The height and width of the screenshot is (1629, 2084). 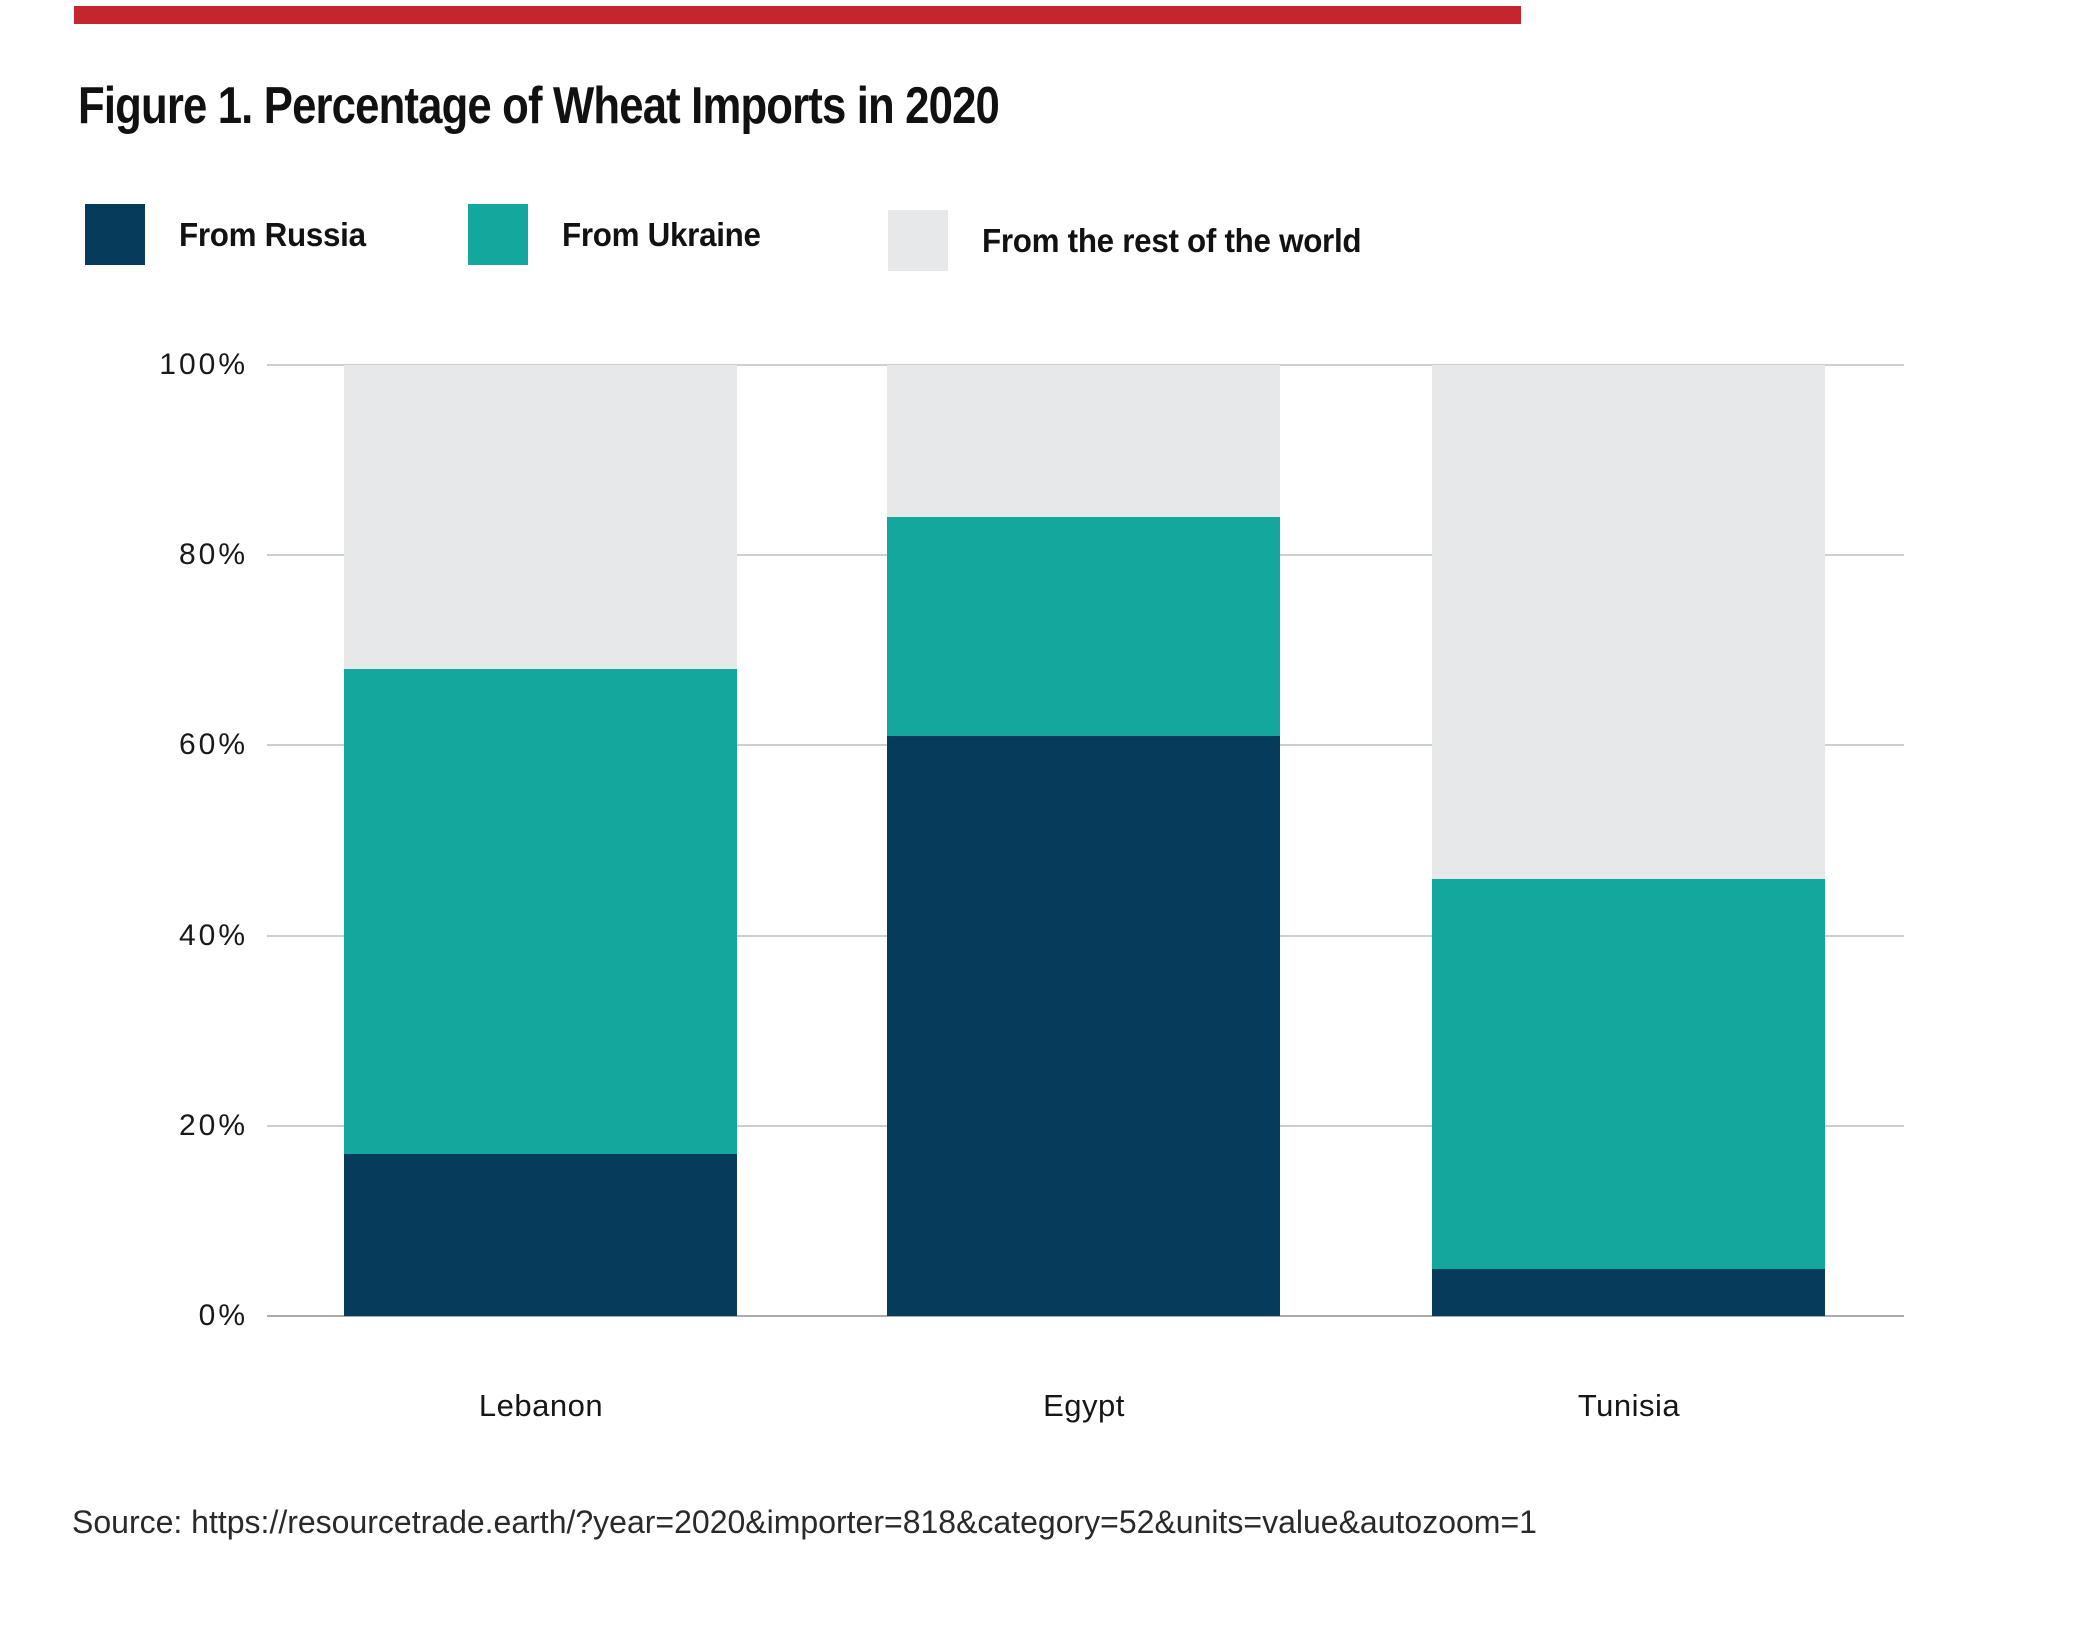 I want to click on accent-bar, so click(x=797, y=15).